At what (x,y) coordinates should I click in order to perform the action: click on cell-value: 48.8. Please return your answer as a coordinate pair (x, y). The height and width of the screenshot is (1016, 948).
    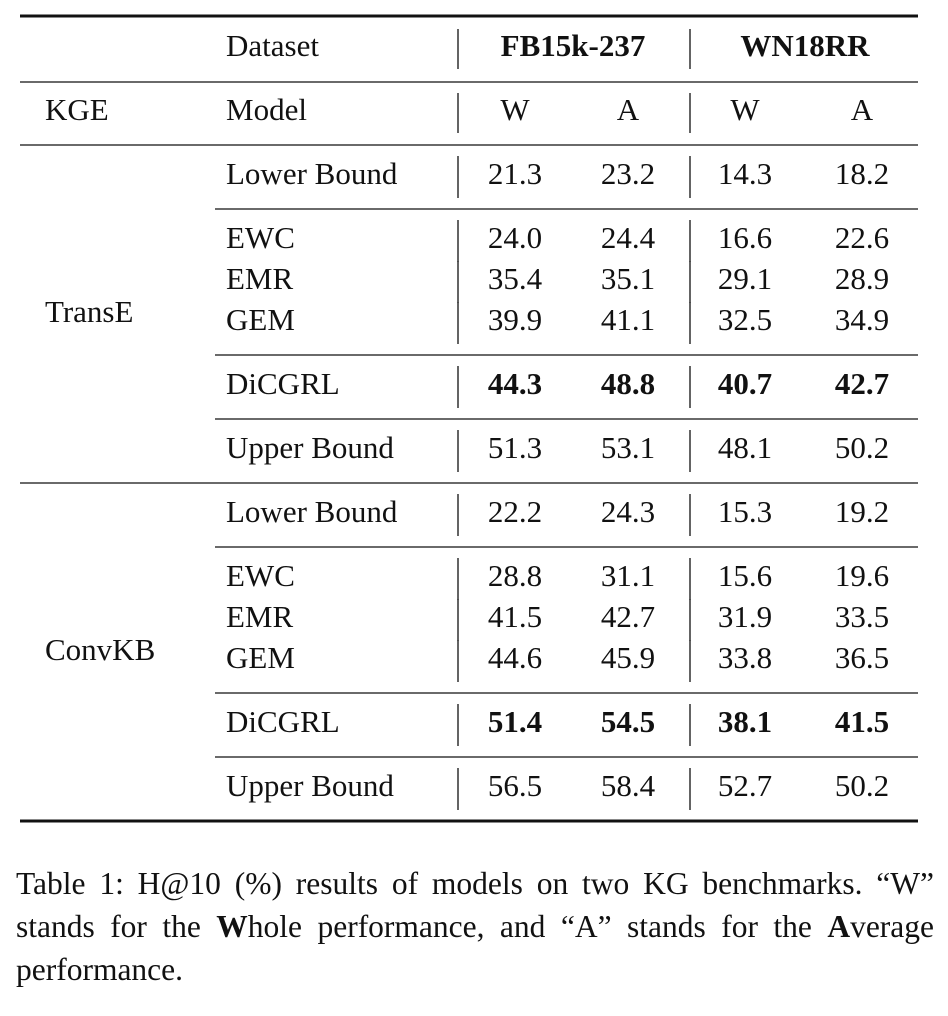
    Looking at the image, I should click on (628, 383).